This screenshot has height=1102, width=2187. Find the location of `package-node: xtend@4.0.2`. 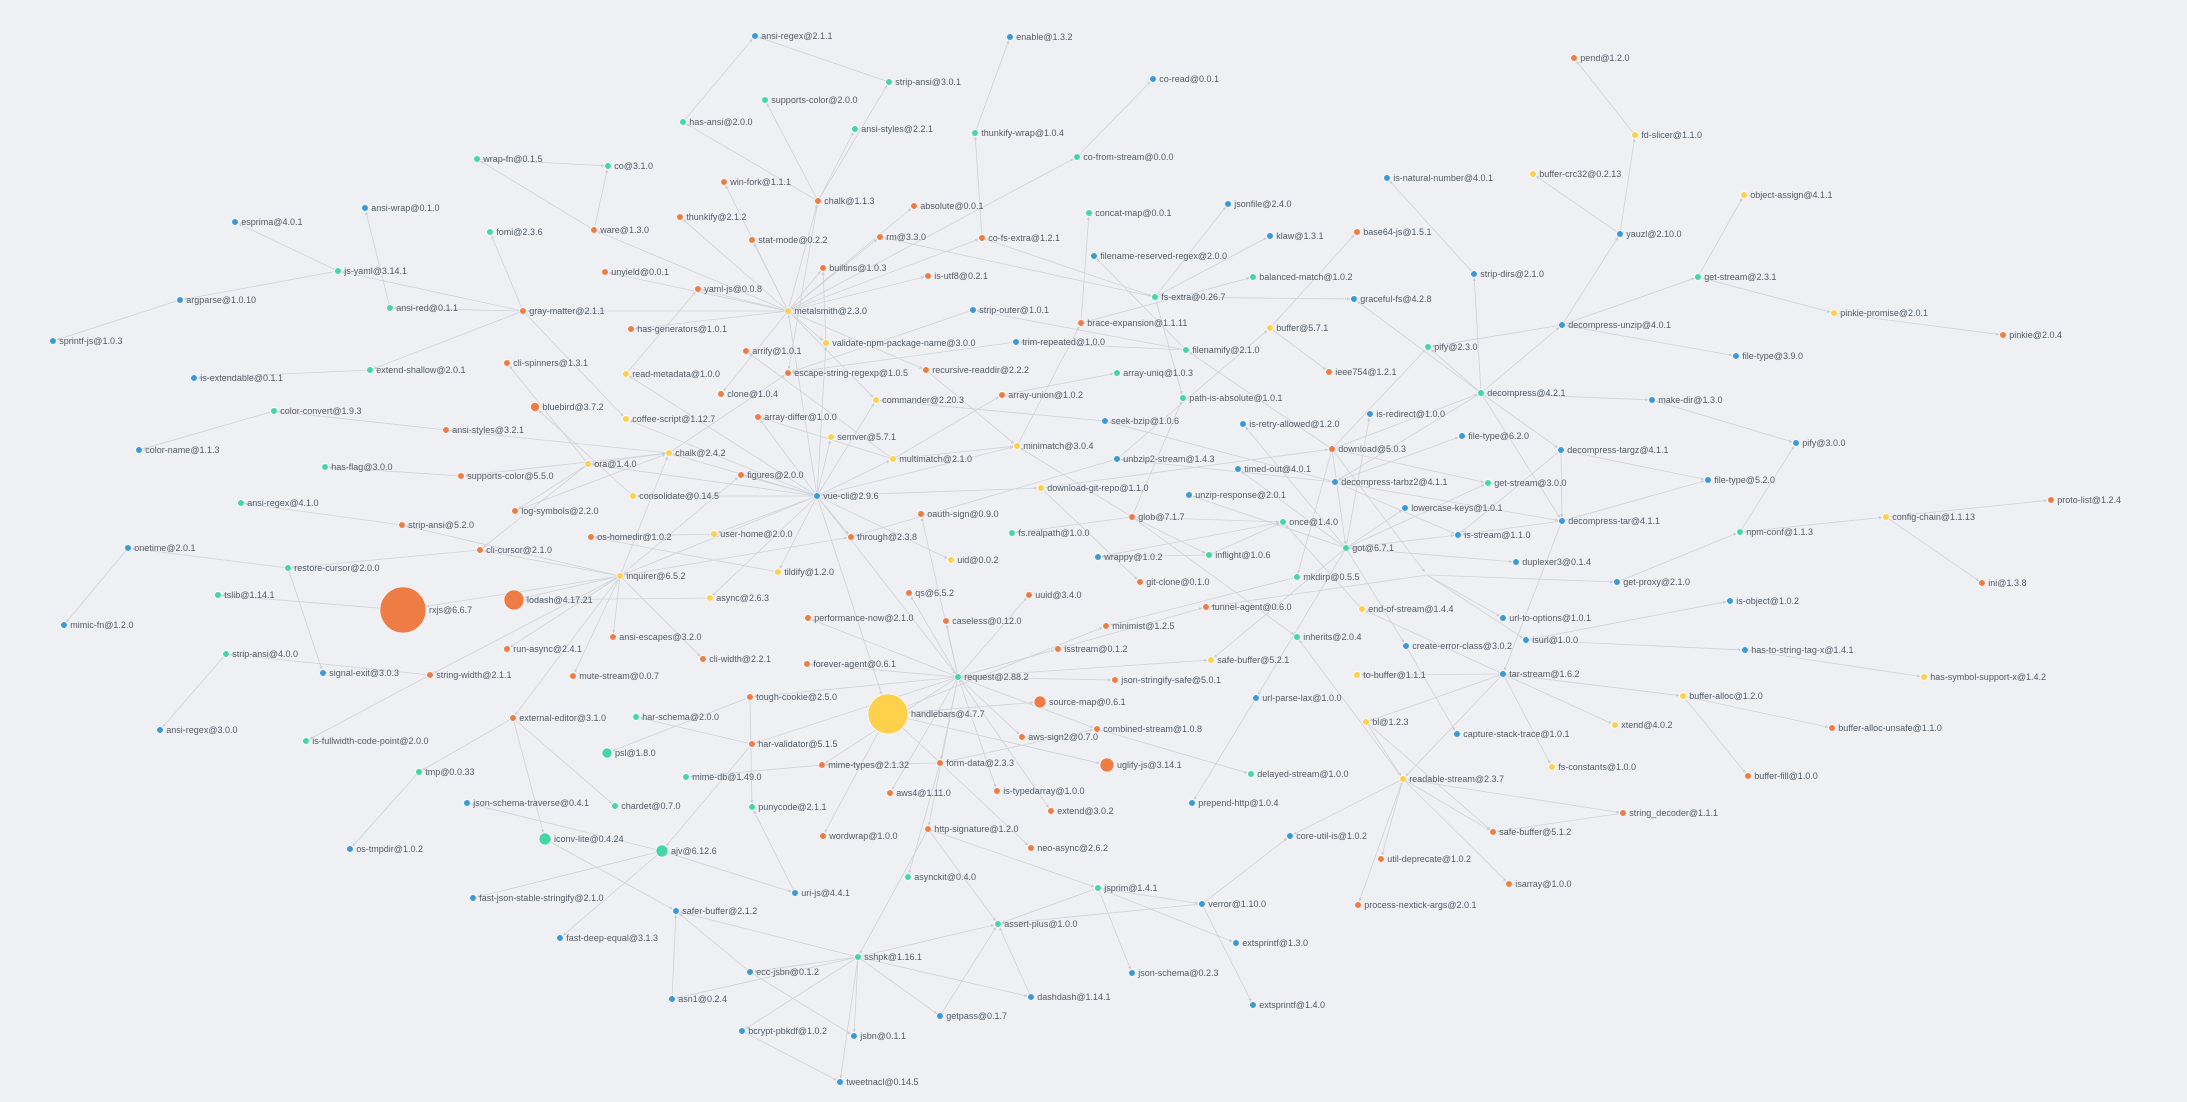

package-node: xtend@4.0.2 is located at coordinates (1642, 725).